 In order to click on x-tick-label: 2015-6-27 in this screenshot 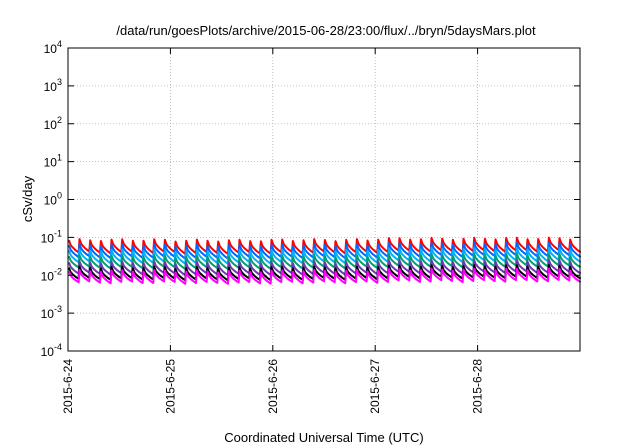, I will do `click(375, 386)`.